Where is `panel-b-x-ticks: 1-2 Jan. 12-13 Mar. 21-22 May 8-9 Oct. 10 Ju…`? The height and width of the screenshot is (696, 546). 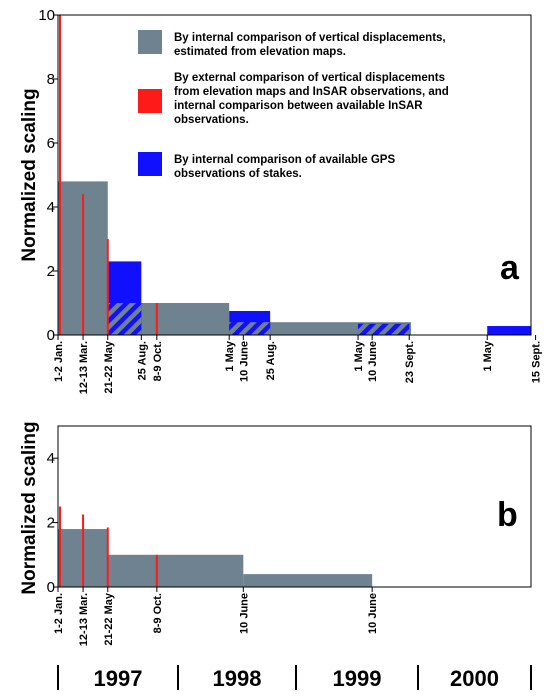
panel-b-x-ticks: 1-2 Jan. 12-13 Mar. 21-22 May 8-9 Oct. 10 Ju… is located at coordinates (216, 616).